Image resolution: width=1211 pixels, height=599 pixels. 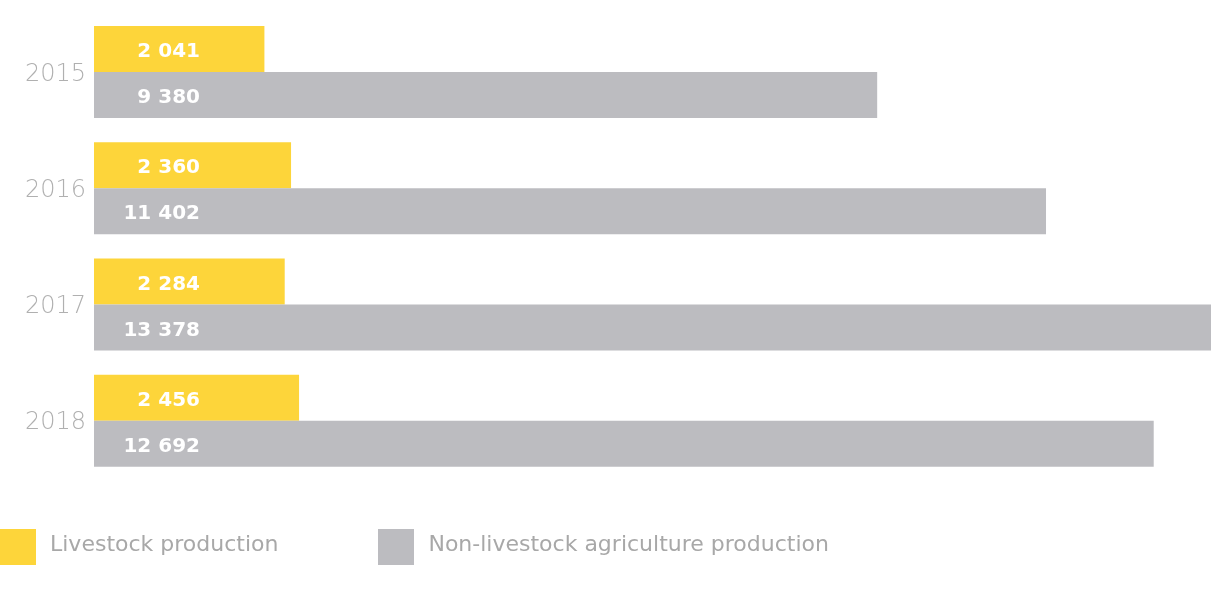 I want to click on legend-label: Non-livestock agriculture production, so click(x=628, y=543).